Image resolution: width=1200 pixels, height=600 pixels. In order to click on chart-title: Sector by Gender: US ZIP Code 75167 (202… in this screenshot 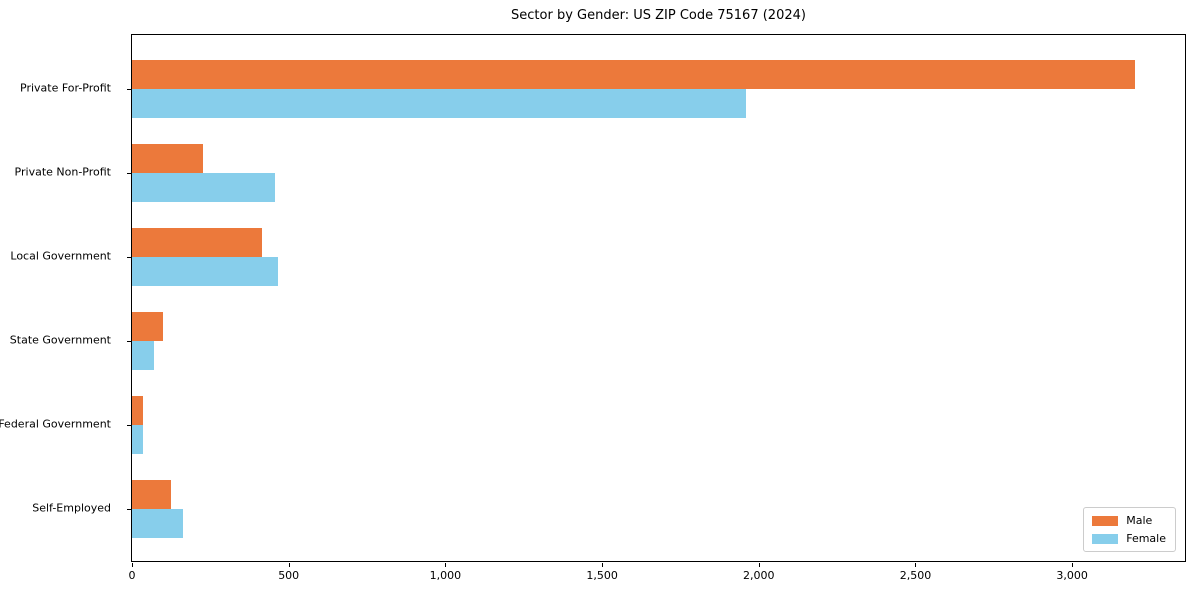, I will do `click(658, 15)`.